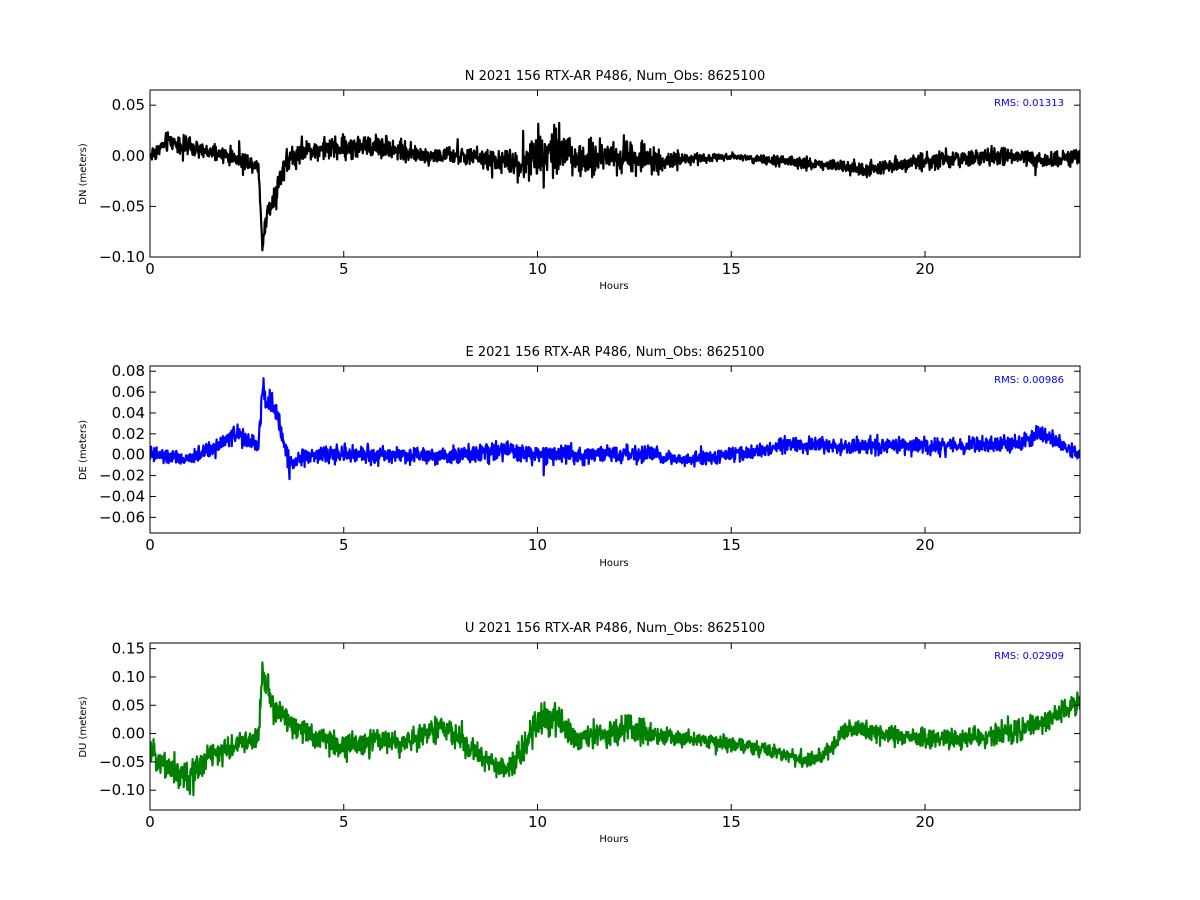 This screenshot has width=1200, height=900. Describe the element at coordinates (613, 839) in the screenshot. I see `panel-up-xlabel: Hours` at that location.